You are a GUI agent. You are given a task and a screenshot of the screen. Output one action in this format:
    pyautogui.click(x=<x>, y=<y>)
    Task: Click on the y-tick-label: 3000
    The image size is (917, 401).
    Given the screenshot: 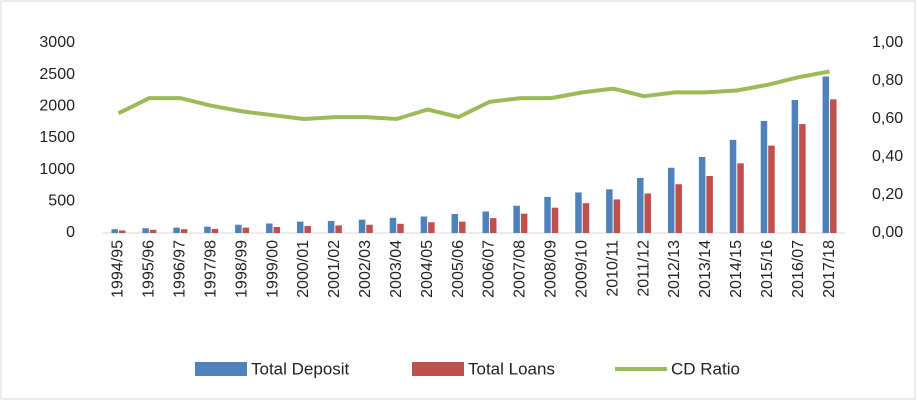 What is the action you would take?
    pyautogui.click(x=57, y=42)
    